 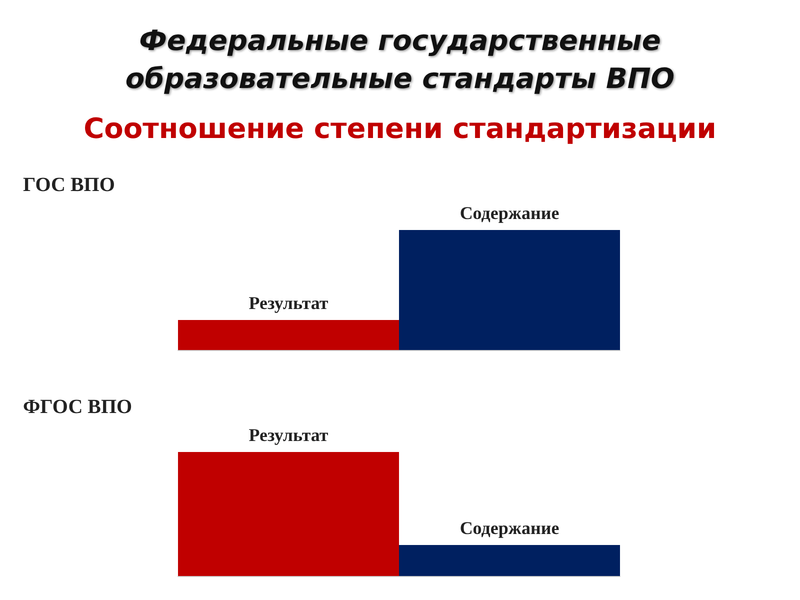 I want to click on chart-title: ФГОС ВПО, so click(x=77, y=407).